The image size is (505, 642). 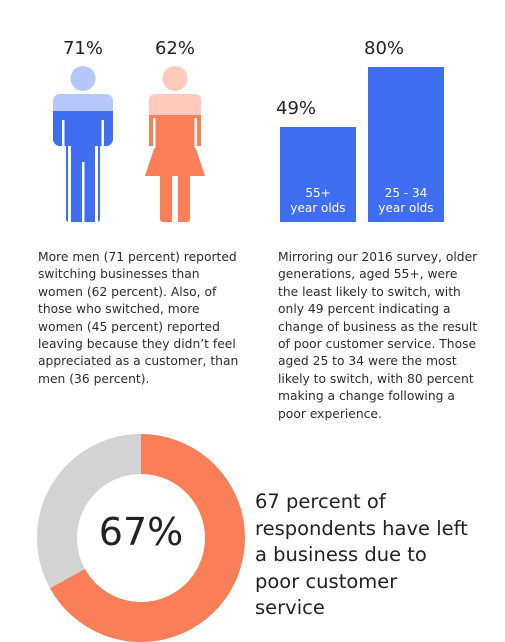 I want to click on bar-category-label: 55+, so click(x=318, y=193).